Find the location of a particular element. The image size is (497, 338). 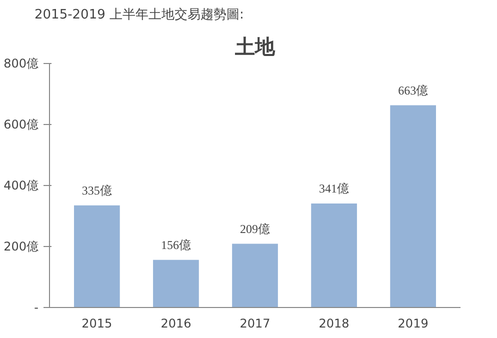

chart-title: 土地 is located at coordinates (255, 46).